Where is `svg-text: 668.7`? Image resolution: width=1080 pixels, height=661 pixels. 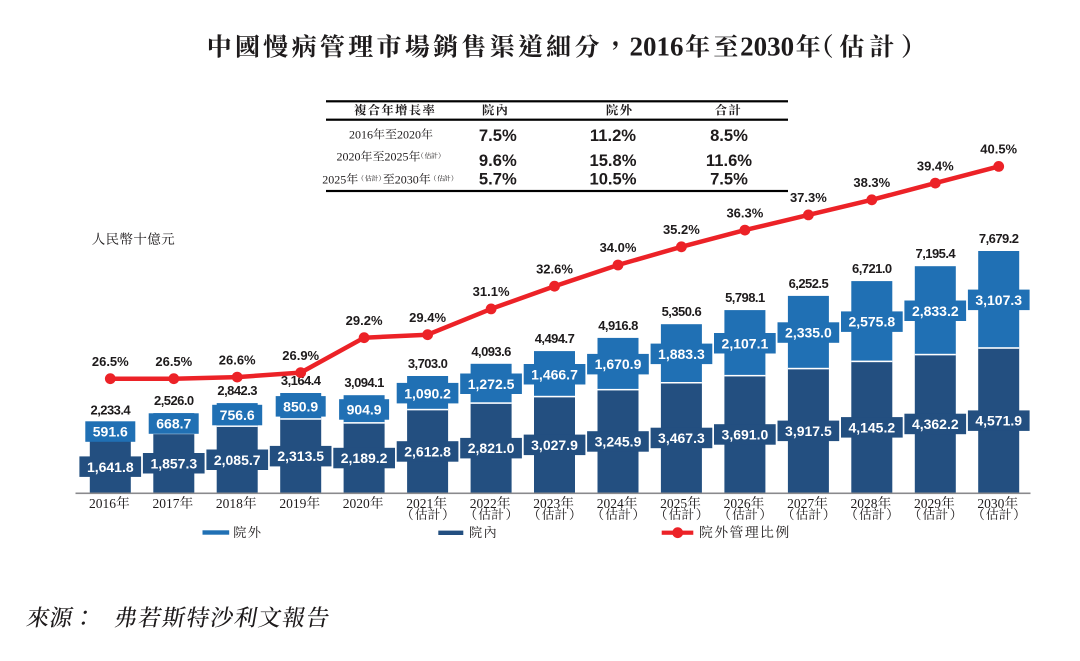 svg-text: 668.7 is located at coordinates (173, 424).